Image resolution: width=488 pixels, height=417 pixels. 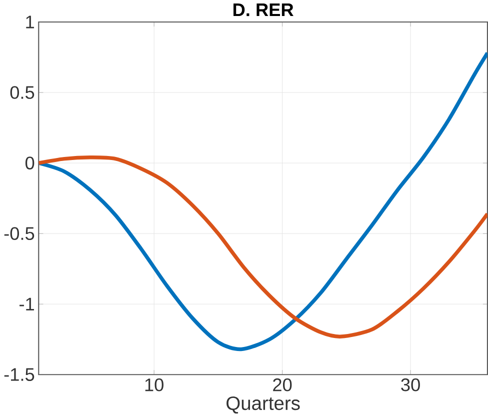 I want to click on y-tick-label: -0.5, so click(x=19, y=233).